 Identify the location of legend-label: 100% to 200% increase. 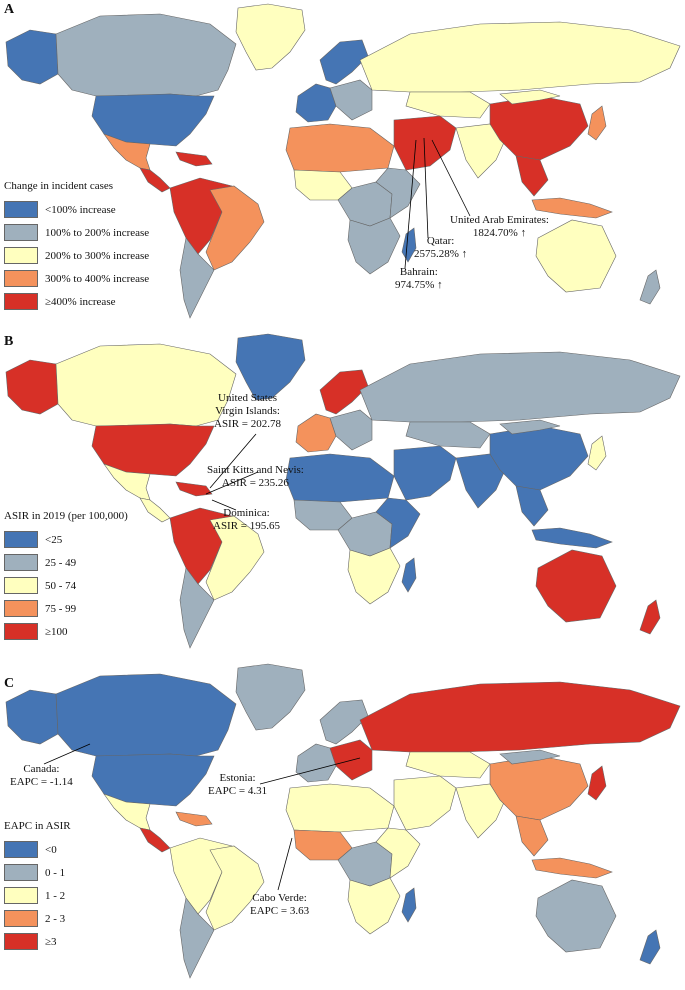
(97, 232).